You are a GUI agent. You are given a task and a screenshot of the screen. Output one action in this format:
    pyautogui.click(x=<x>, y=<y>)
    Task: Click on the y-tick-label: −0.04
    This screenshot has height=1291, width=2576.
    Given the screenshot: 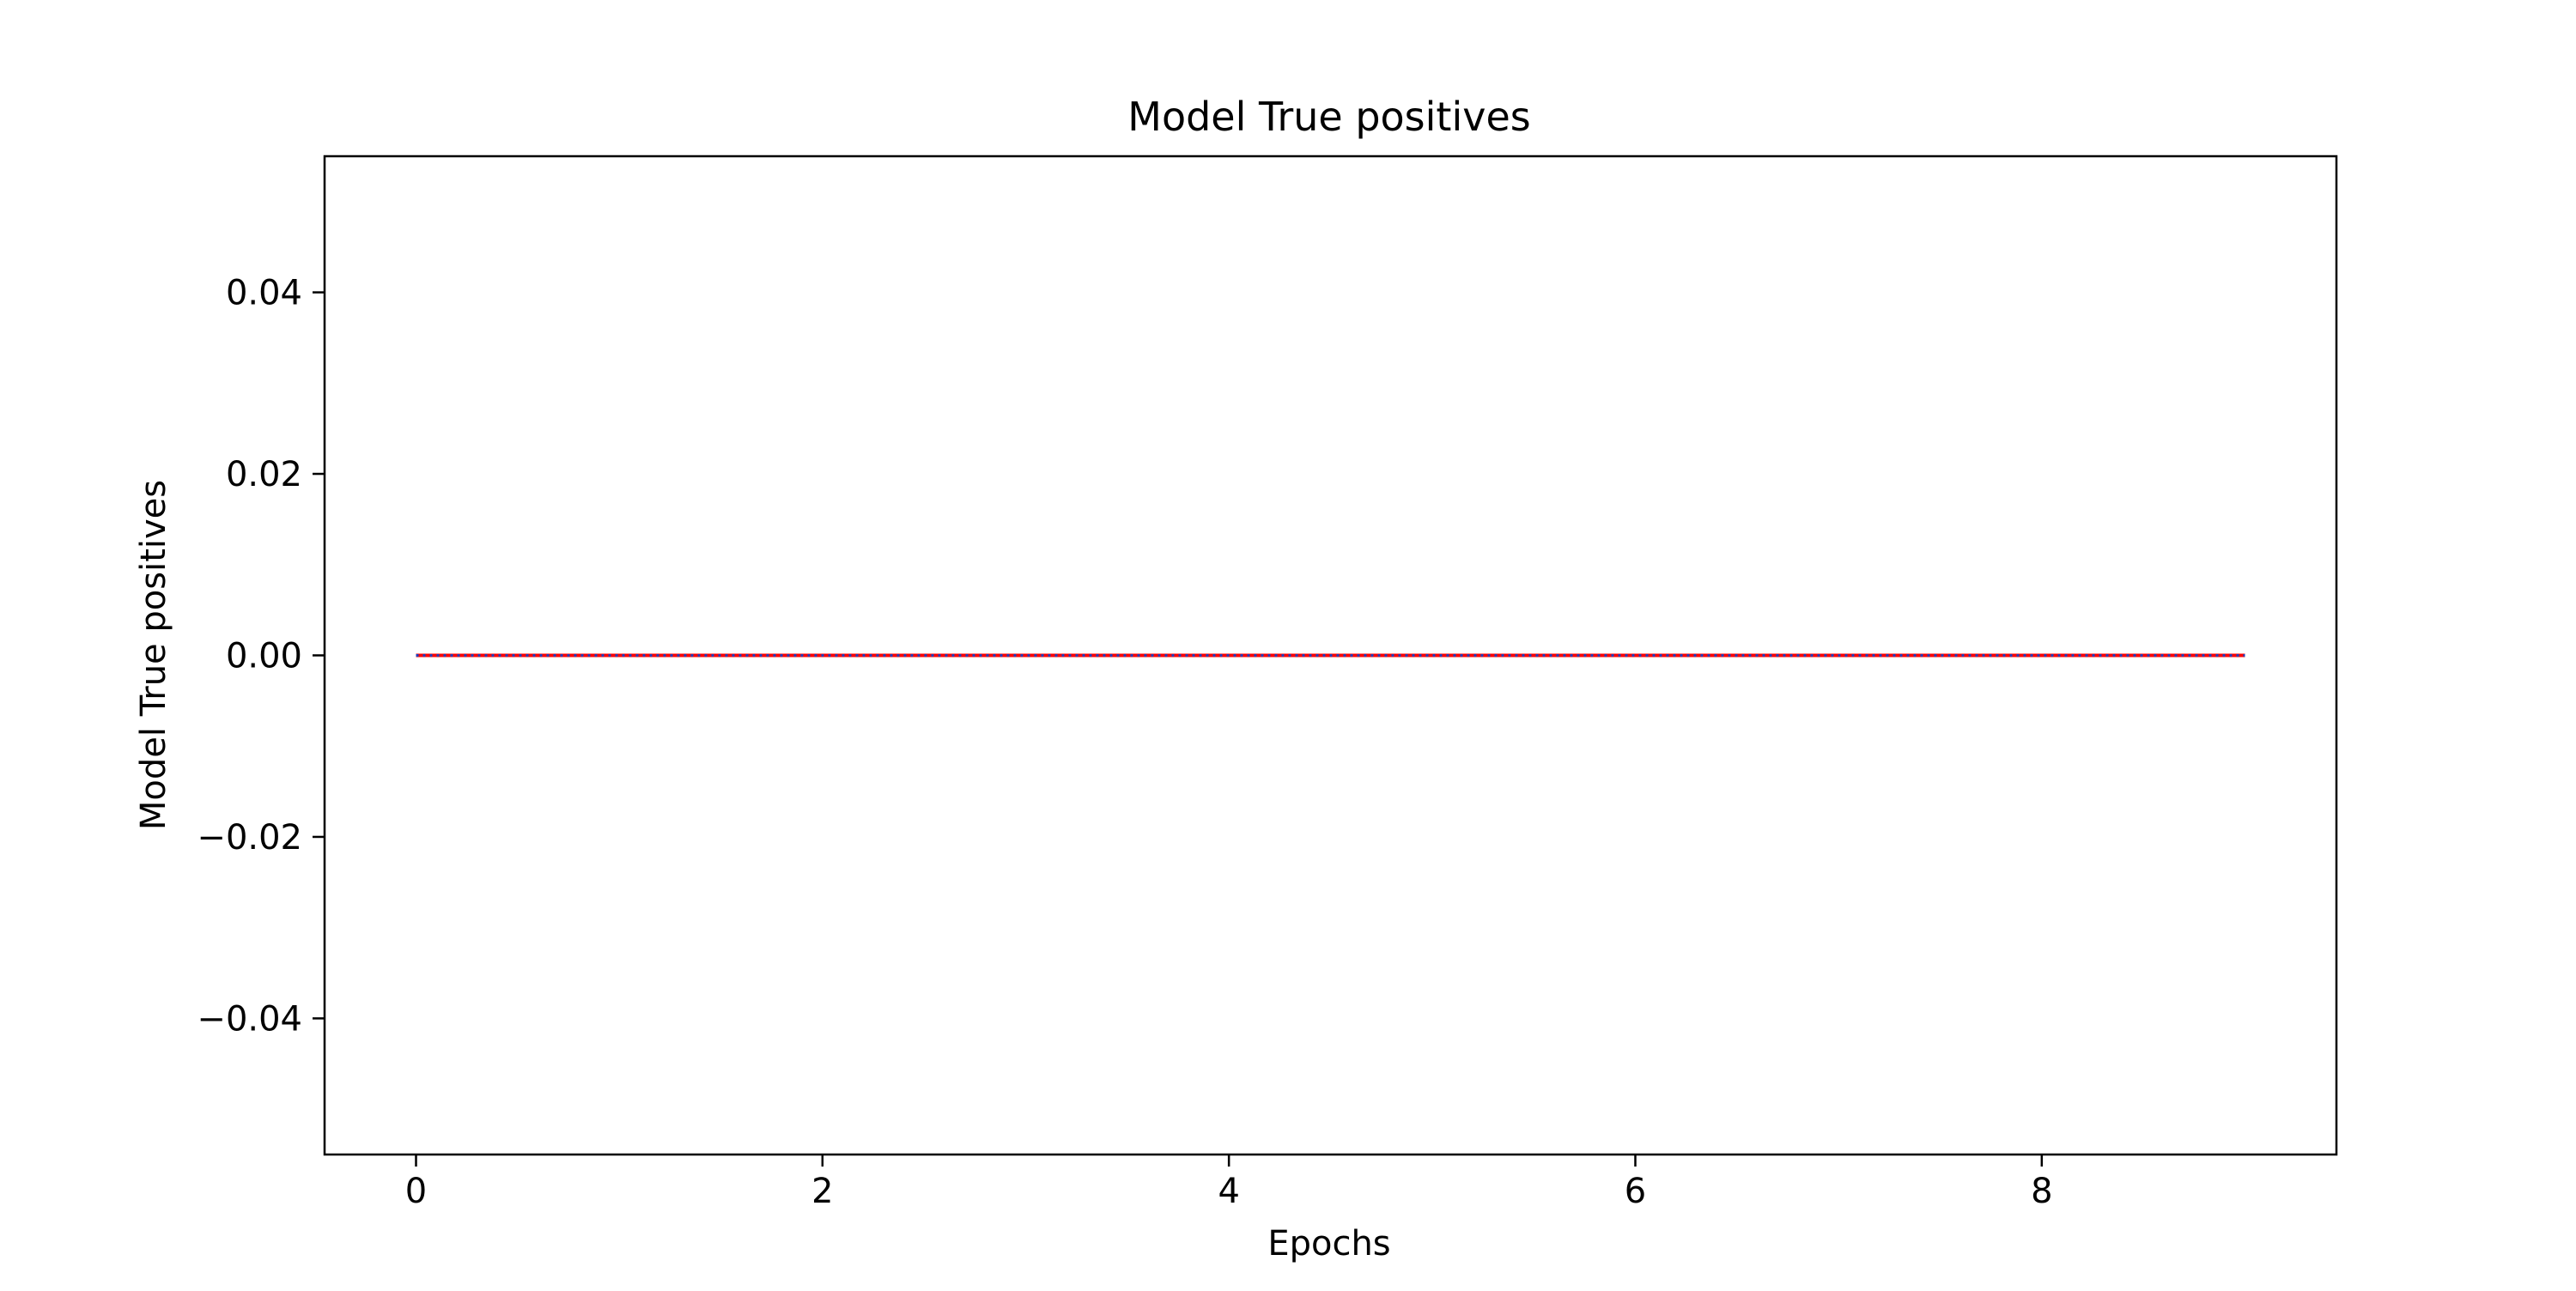 What is the action you would take?
    pyautogui.click(x=250, y=1019)
    